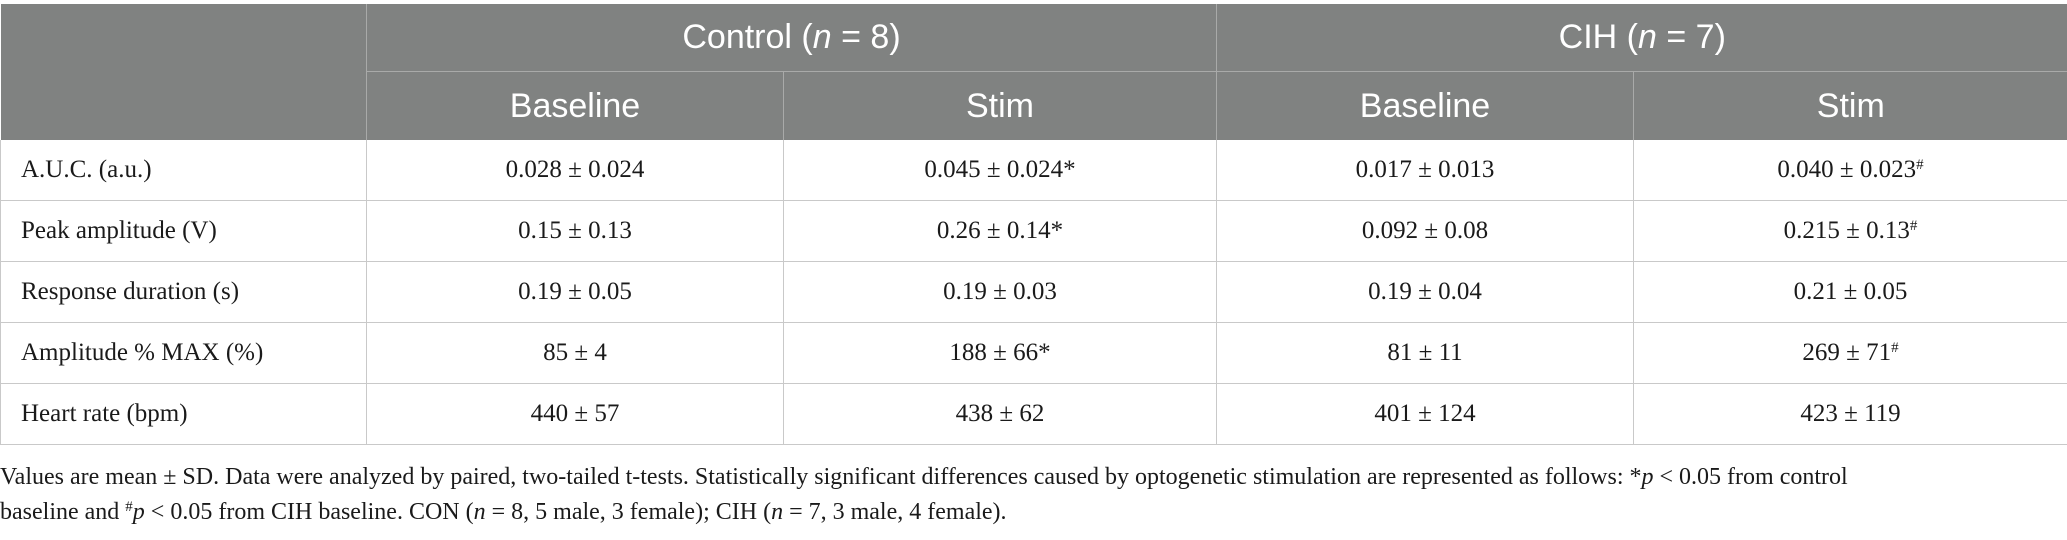 The height and width of the screenshot is (540, 2067). Describe the element at coordinates (1850, 292) in the screenshot. I see `table-cell: 0.21 ± 0.05` at that location.